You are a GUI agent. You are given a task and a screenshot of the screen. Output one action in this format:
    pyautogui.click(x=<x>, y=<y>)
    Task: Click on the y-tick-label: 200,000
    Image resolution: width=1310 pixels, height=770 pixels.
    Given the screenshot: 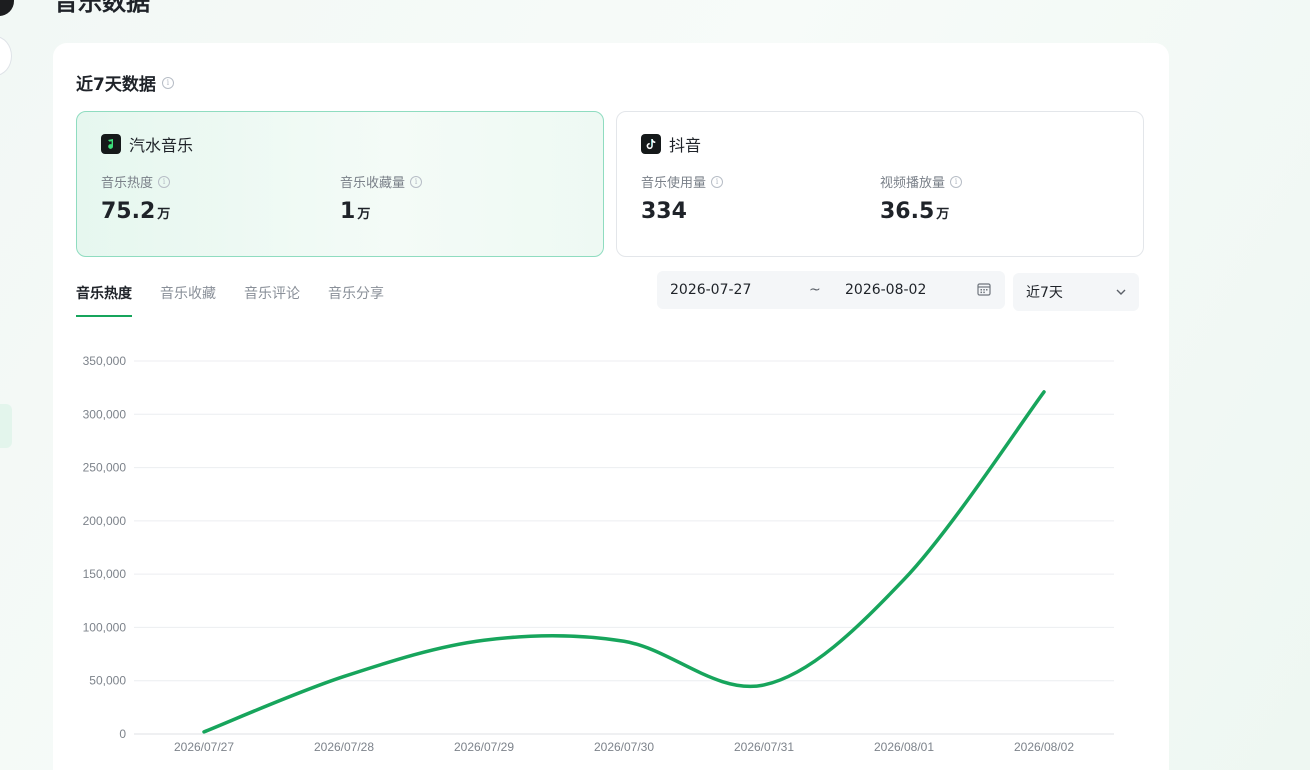 What is the action you would take?
    pyautogui.click(x=105, y=521)
    